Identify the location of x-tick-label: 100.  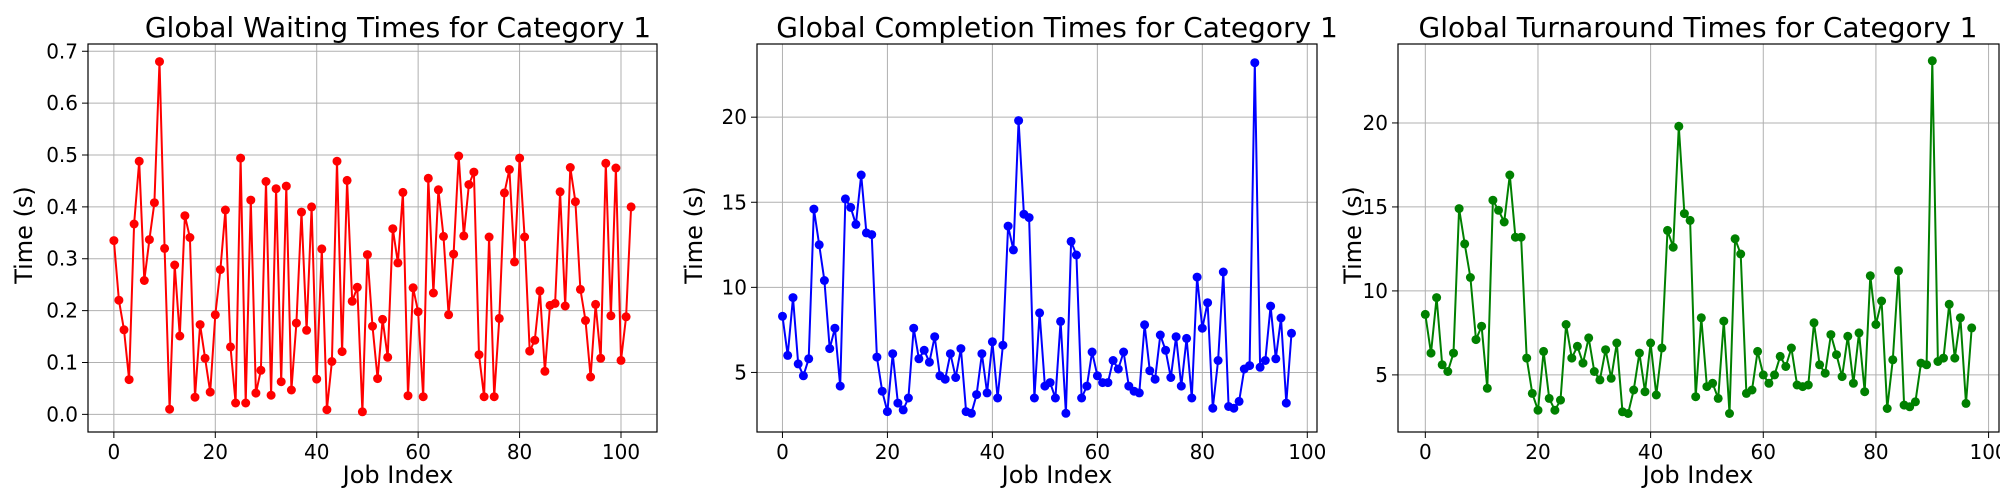
(1984, 452).